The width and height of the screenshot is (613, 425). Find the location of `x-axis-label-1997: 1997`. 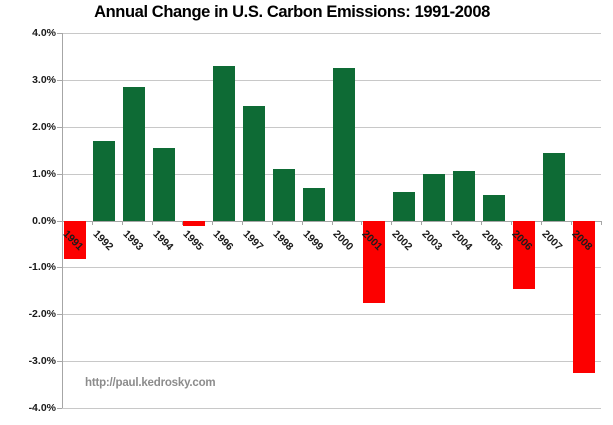

x-axis-label-1997: 1997 is located at coordinates (253, 240).